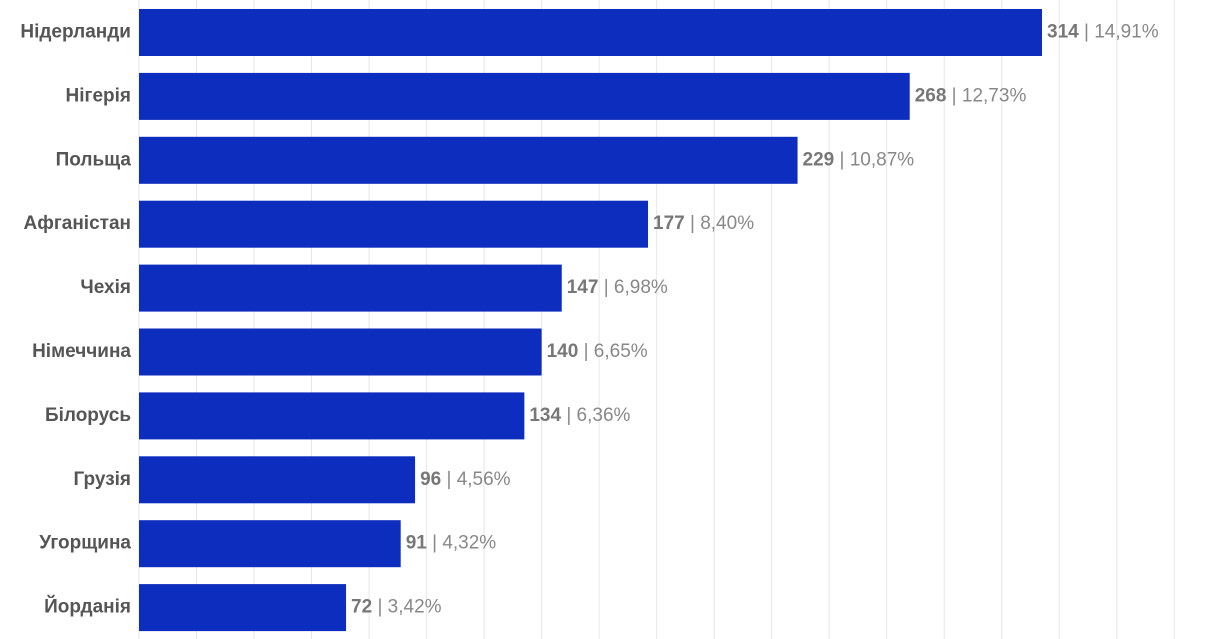 The image size is (1210, 639). What do you see at coordinates (430, 479) in the screenshot?
I see `value-number-7: 96` at bounding box center [430, 479].